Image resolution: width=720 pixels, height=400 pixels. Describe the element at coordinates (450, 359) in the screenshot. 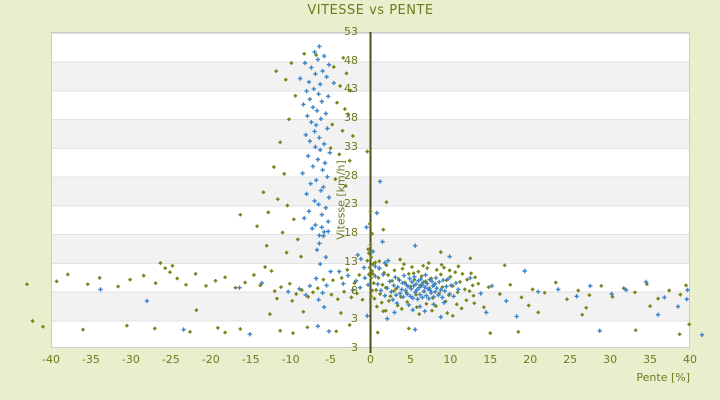

I see `x-tick-label: 10` at that location.